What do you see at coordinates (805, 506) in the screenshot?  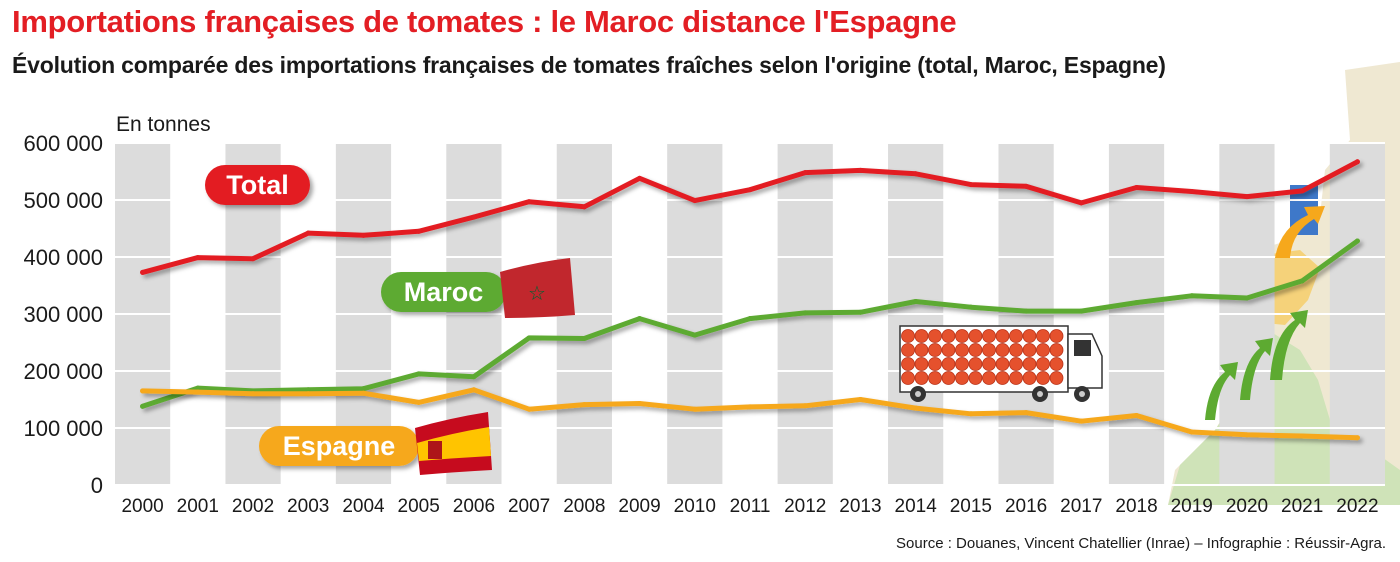 I see `x-tick-label: 2012` at bounding box center [805, 506].